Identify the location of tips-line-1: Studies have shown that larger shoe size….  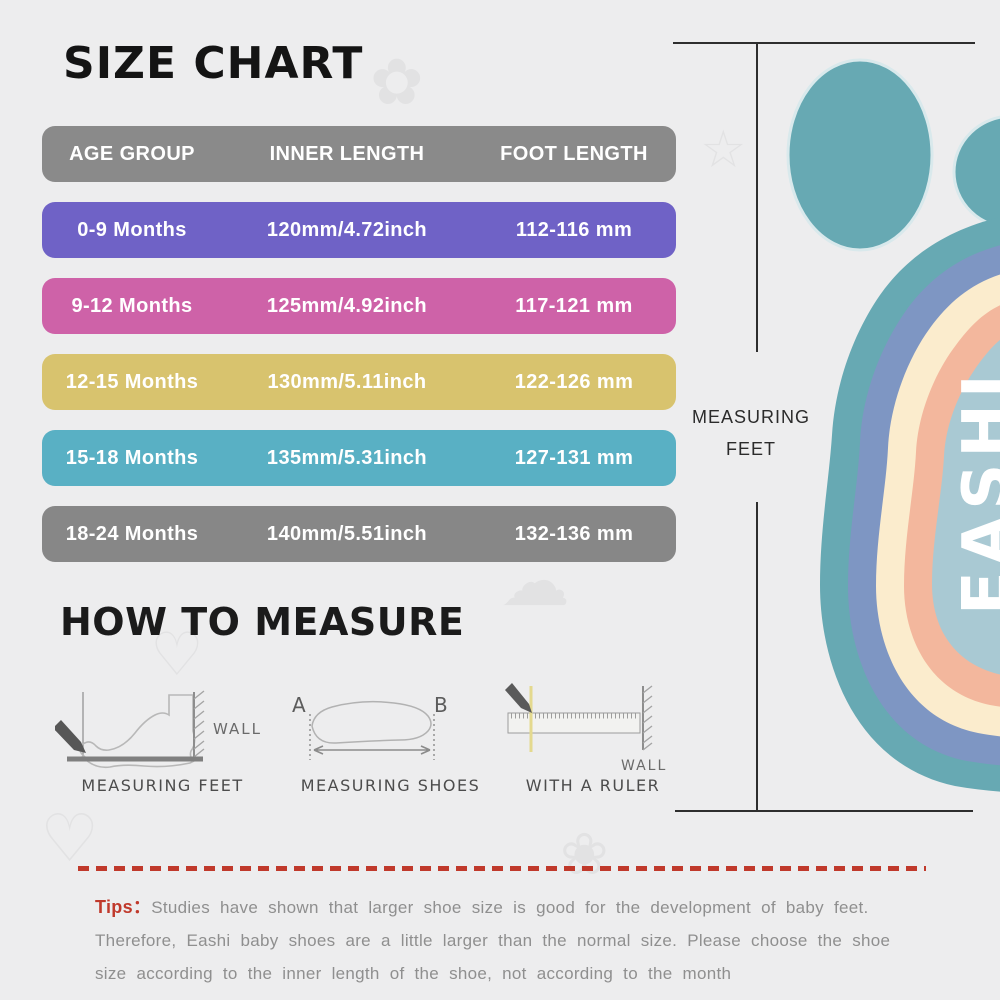
(510, 907).